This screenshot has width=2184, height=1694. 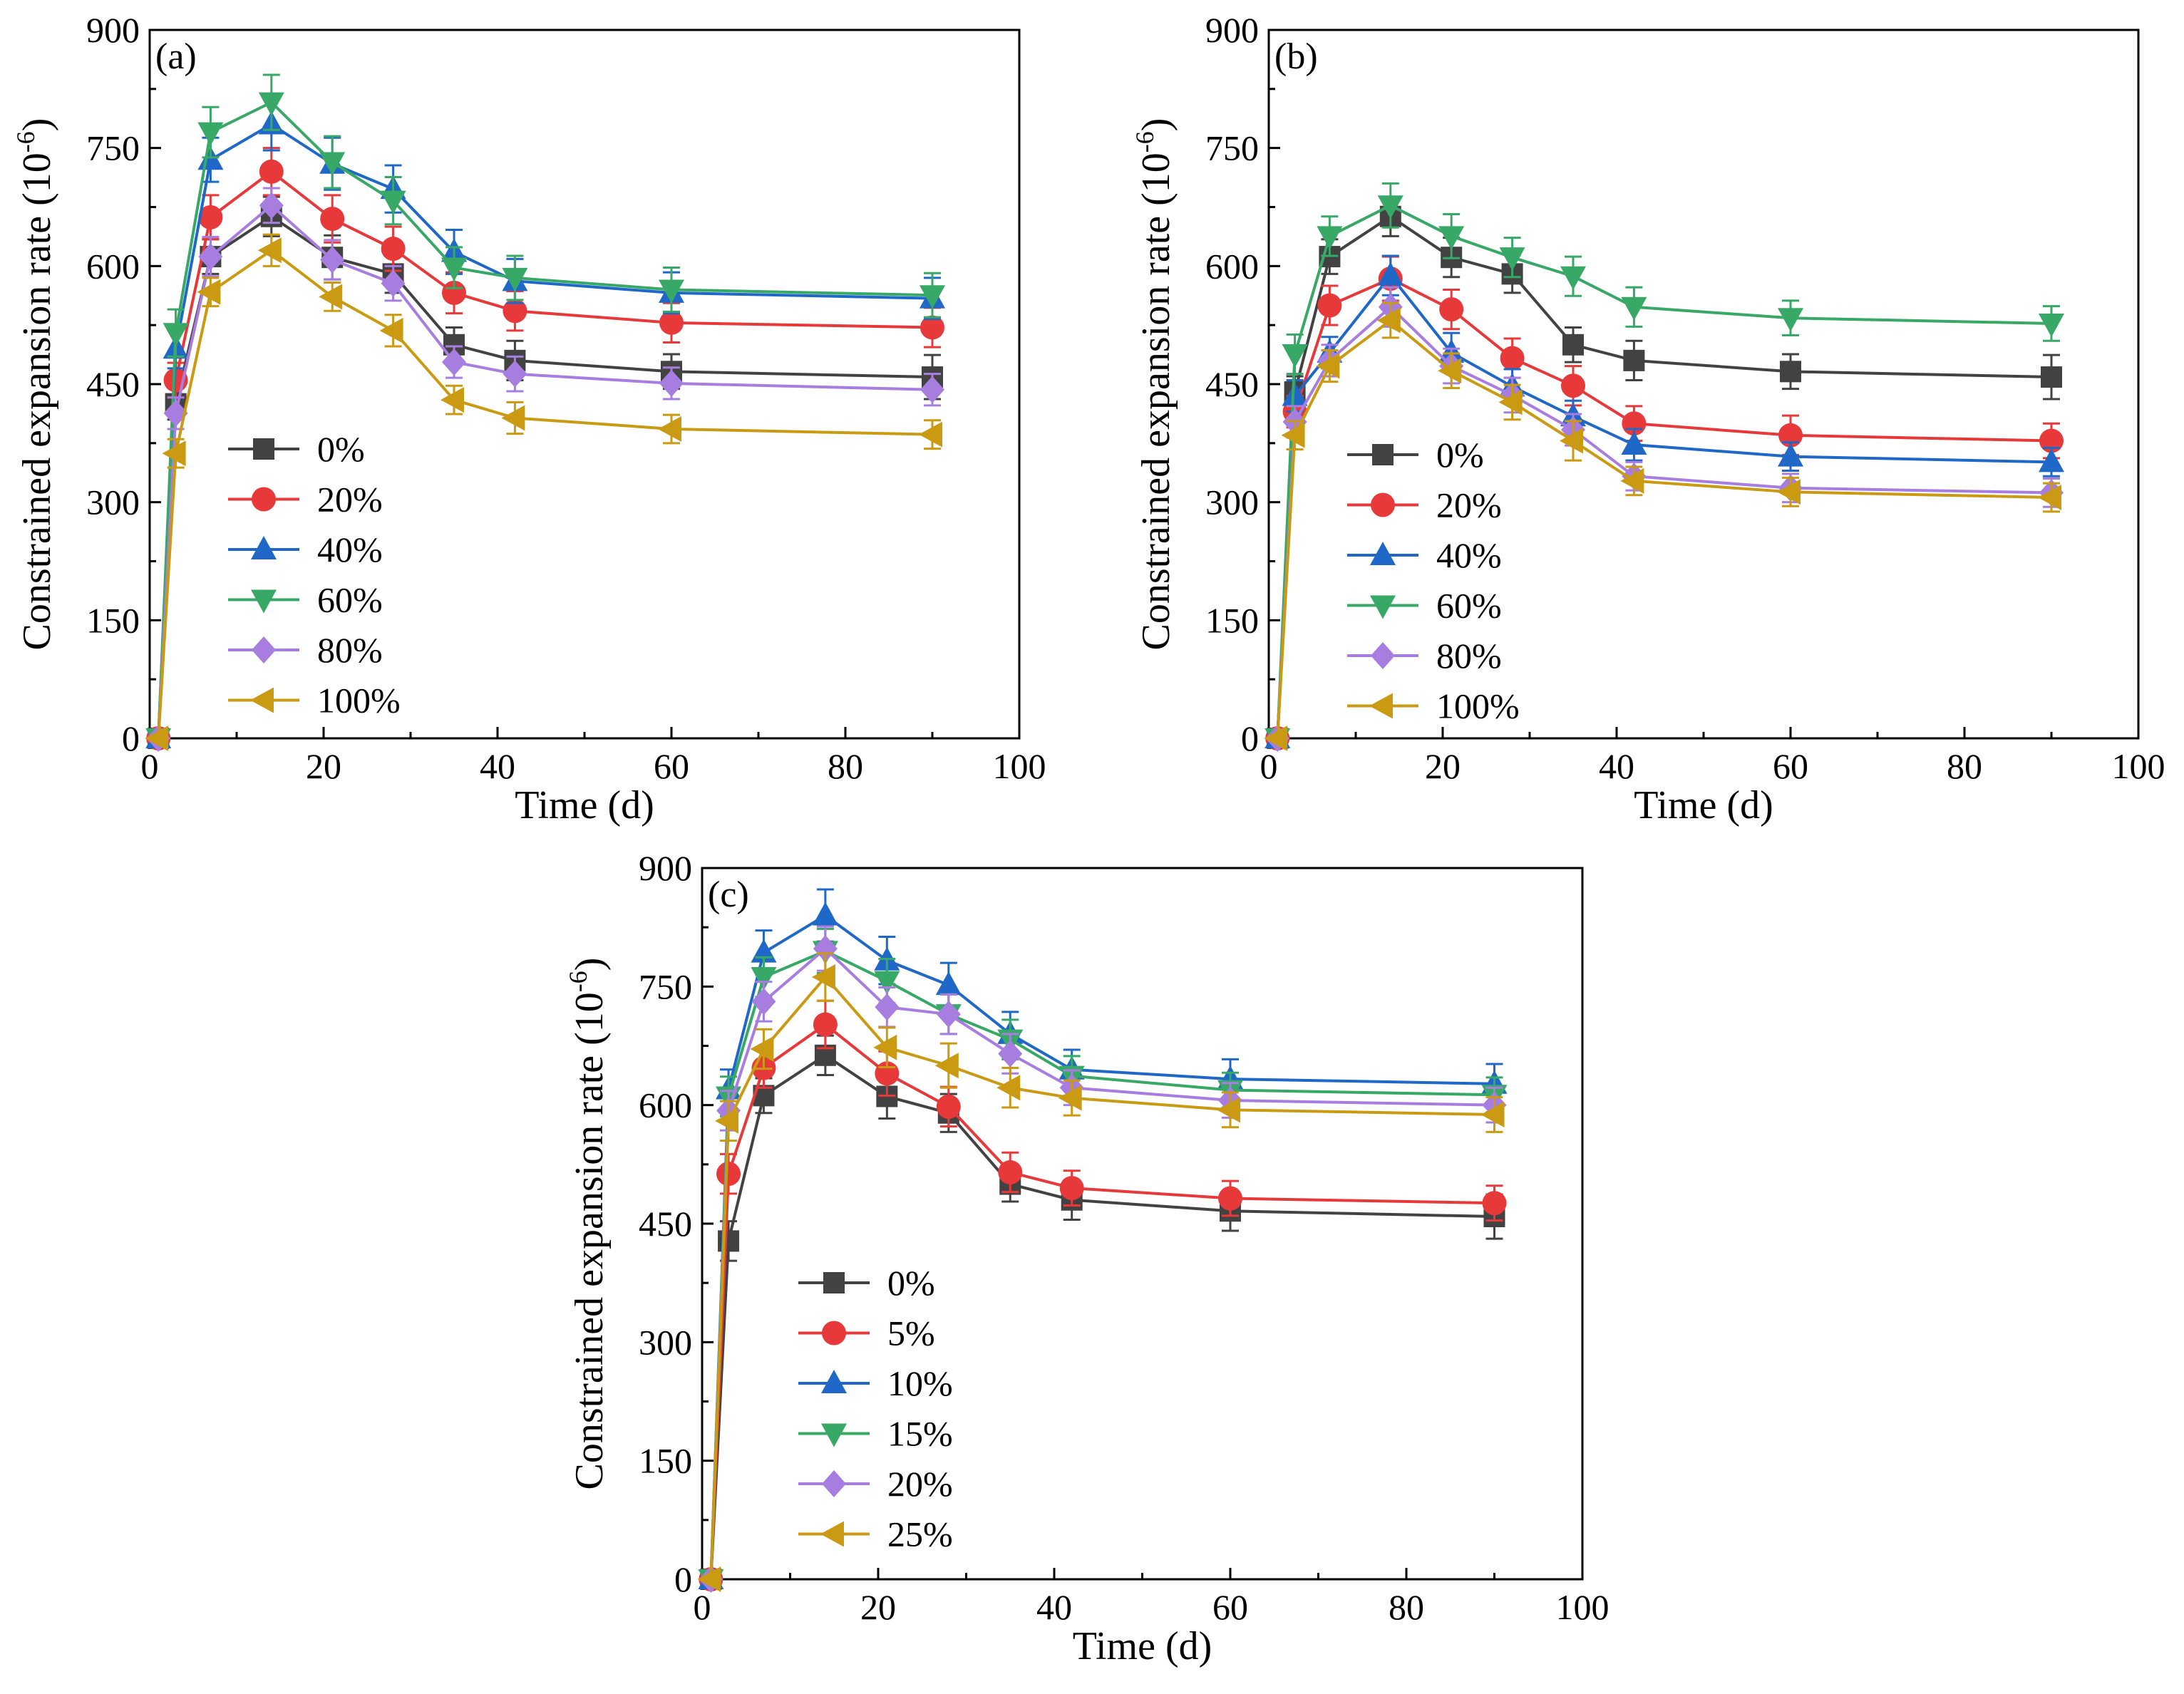 I want to click on legend-entry-1: 20%, so click(x=1424, y=505).